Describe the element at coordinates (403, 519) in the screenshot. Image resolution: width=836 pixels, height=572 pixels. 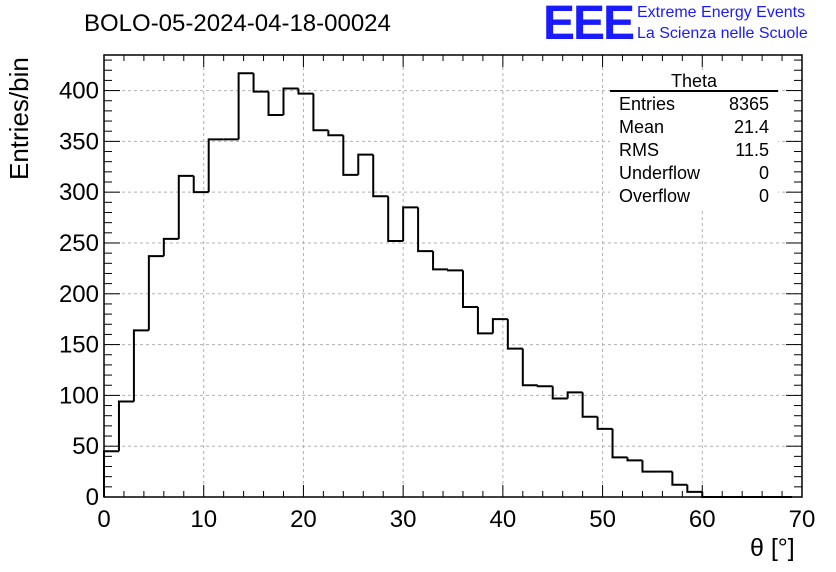
I see `x-tick-label: 30` at that location.